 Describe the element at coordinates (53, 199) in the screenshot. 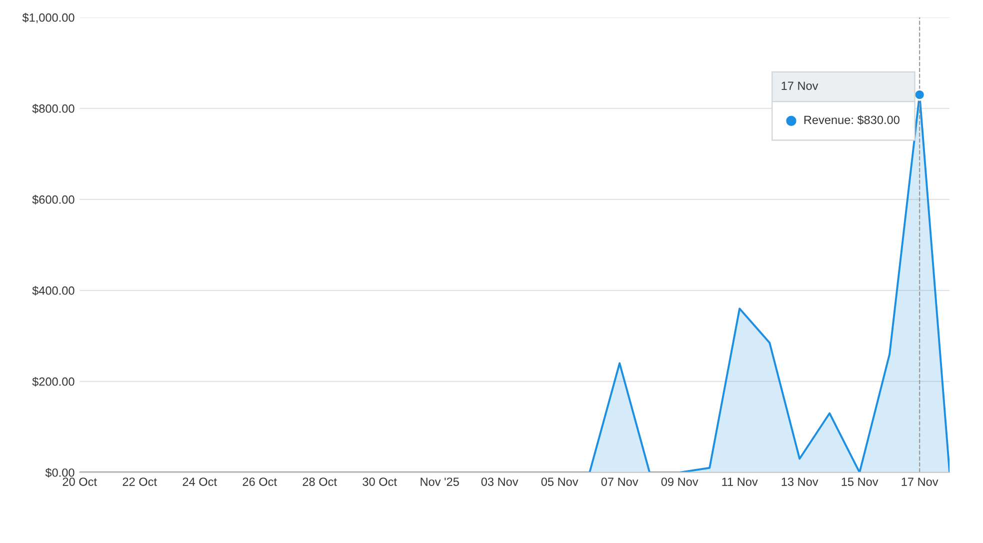

I see `y-tick-label: $600.00` at that location.